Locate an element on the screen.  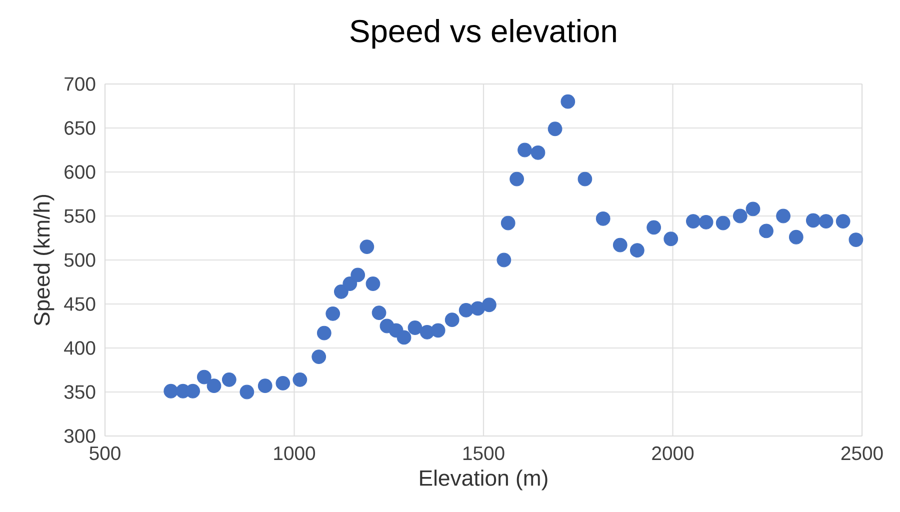
x-tick-label: 500 is located at coordinates (105, 453).